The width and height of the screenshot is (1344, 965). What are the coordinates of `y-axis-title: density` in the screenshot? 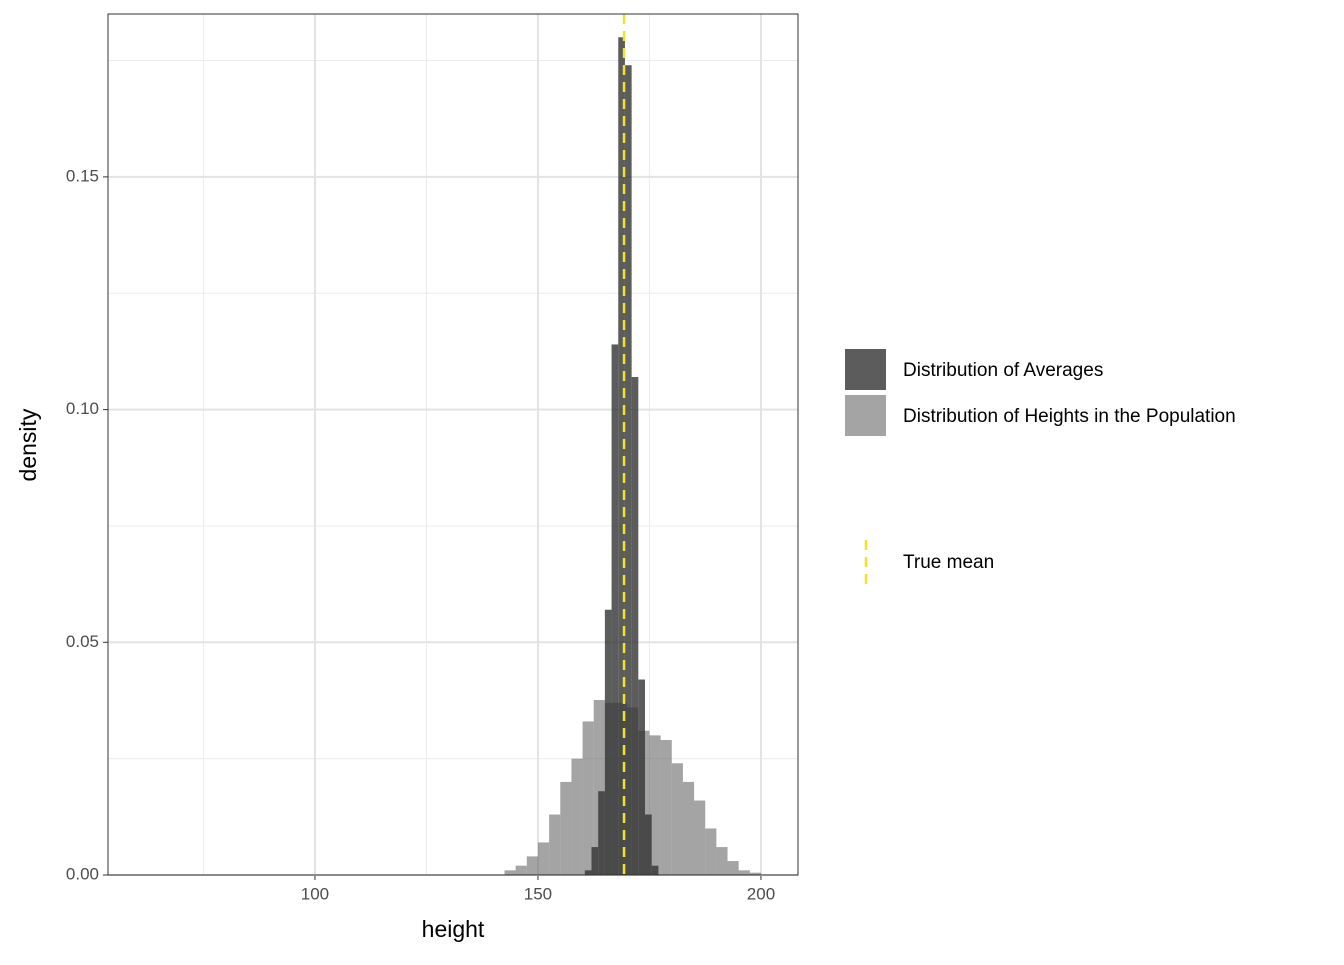 It's located at (28, 444).